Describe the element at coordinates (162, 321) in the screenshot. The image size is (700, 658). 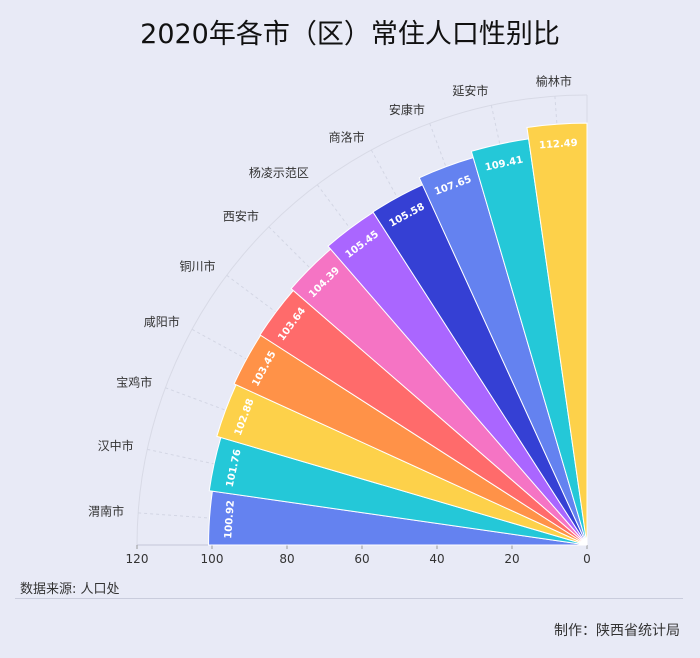
I see `category-label: 咸阳市` at that location.